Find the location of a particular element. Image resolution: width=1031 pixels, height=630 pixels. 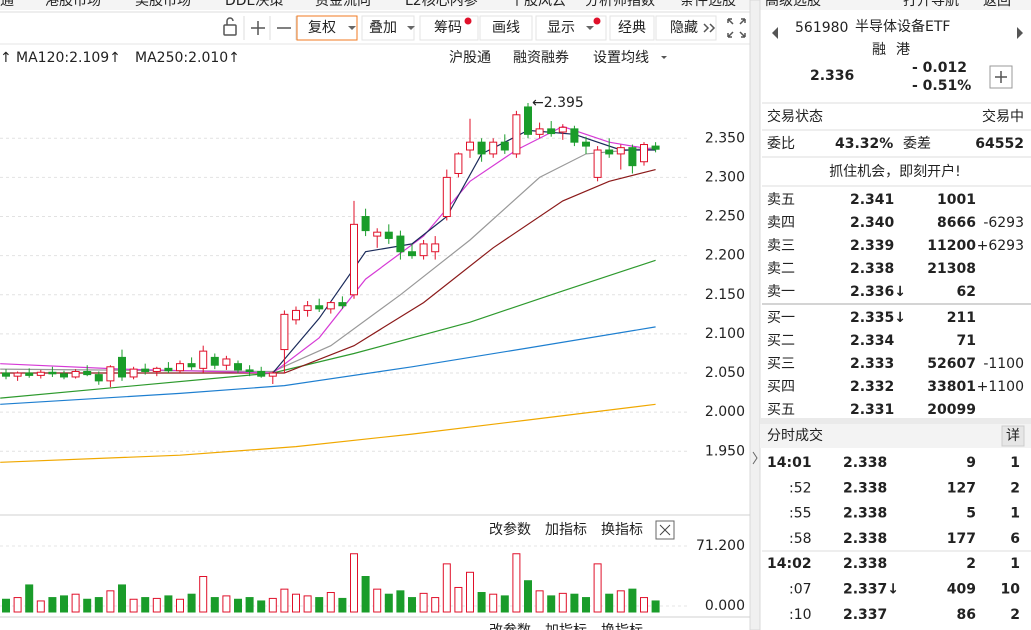

trade-volume: 2 is located at coordinates (971, 564).